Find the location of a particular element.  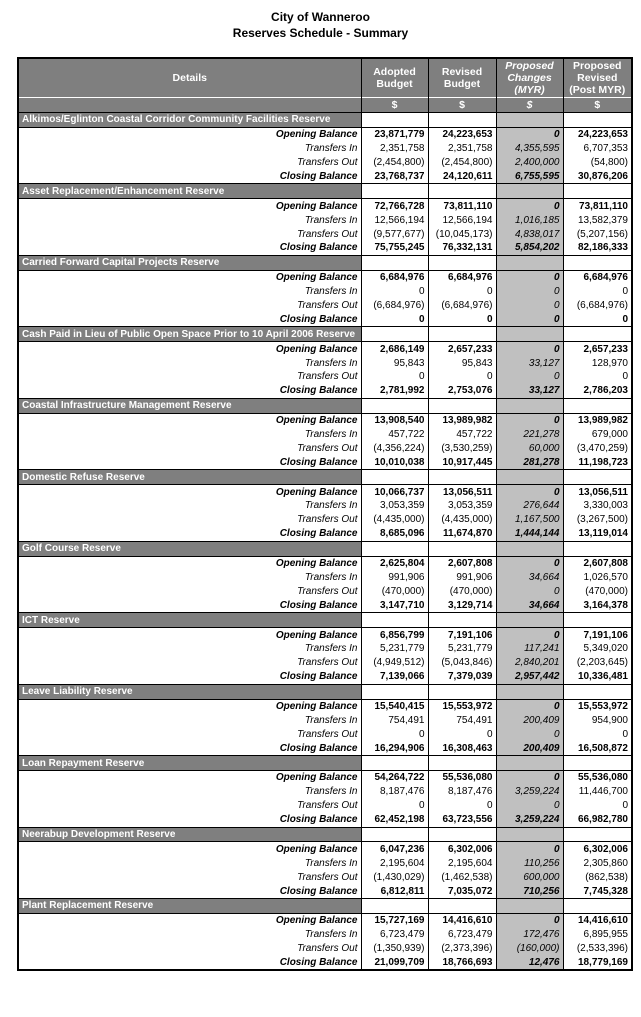

value-cell: (6,684,976) is located at coordinates (394, 305).